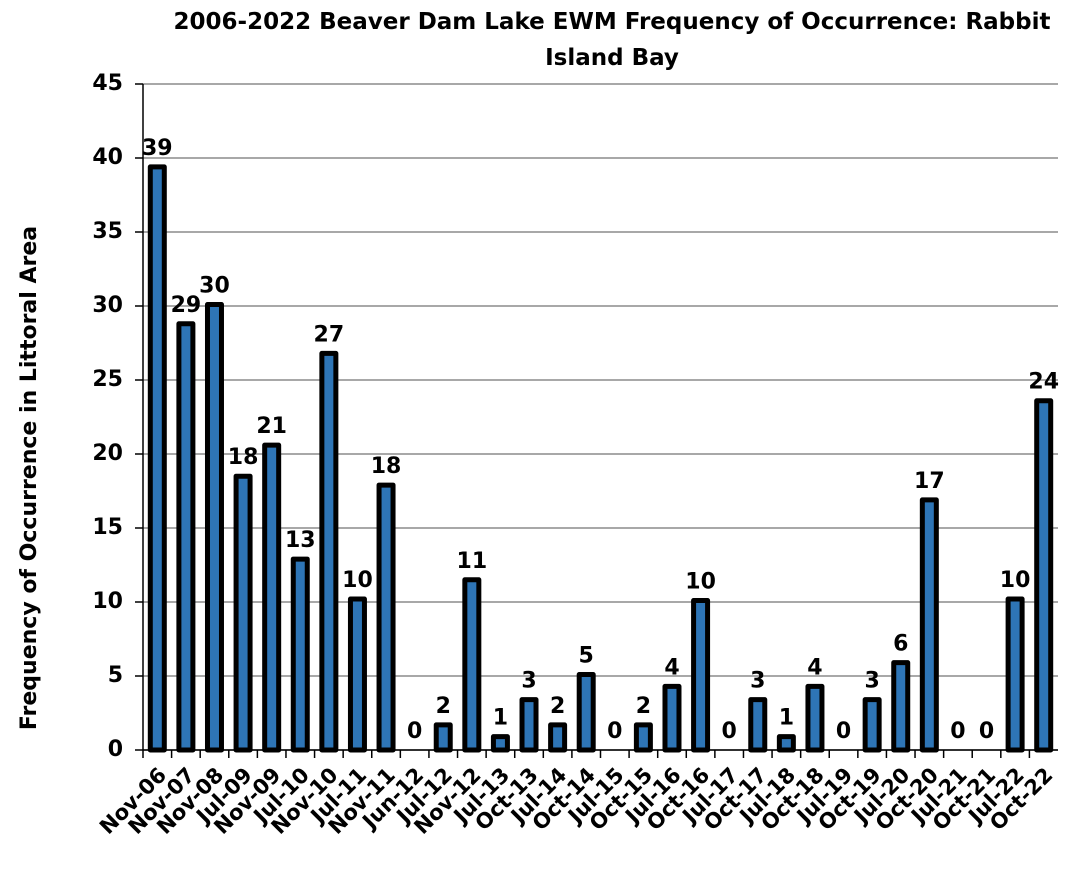  What do you see at coordinates (29, 478) in the screenshot?
I see `y-axis-label: Frequency of Occurrence in Littoral Area` at bounding box center [29, 478].